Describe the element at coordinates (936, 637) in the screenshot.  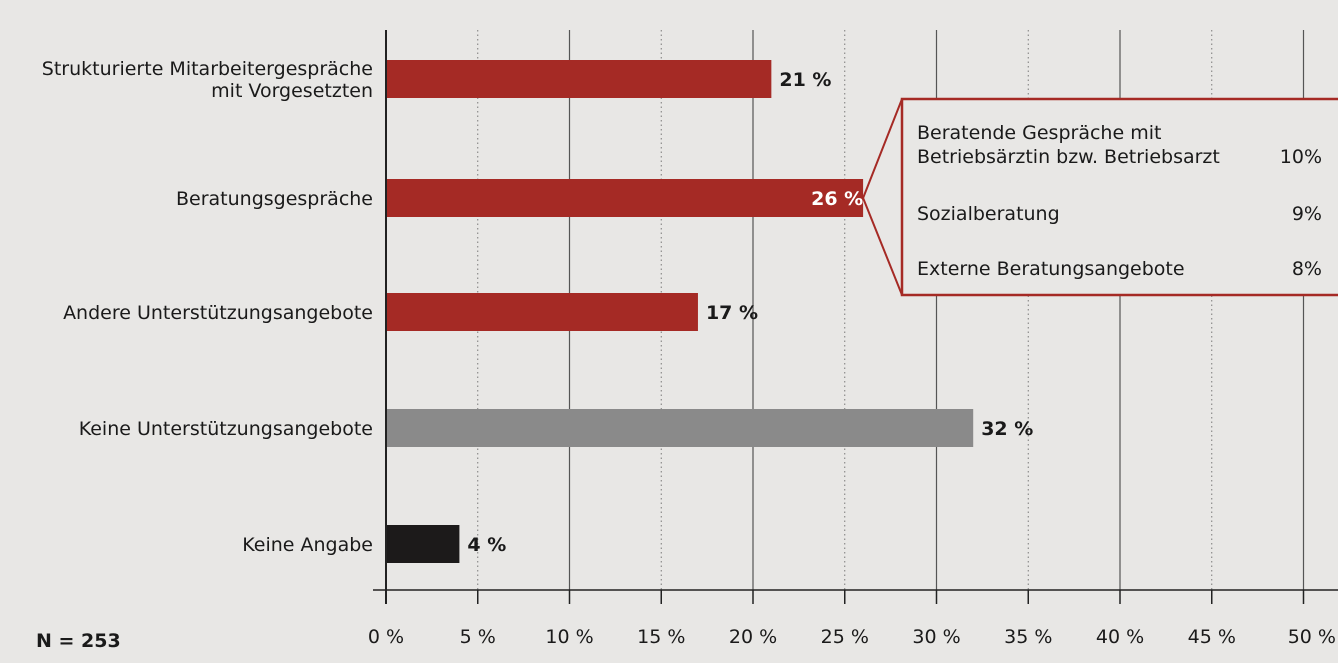
I see `x-tick-label-30: 30 %` at that location.